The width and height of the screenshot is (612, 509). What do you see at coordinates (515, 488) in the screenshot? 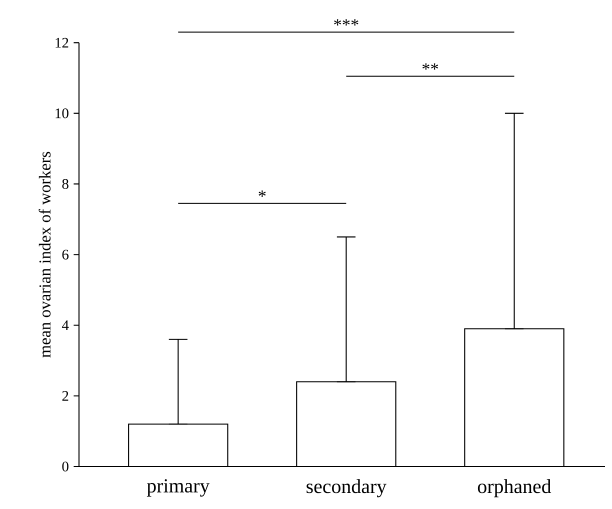
I see `x-tick-label: orphaned` at bounding box center [515, 488].